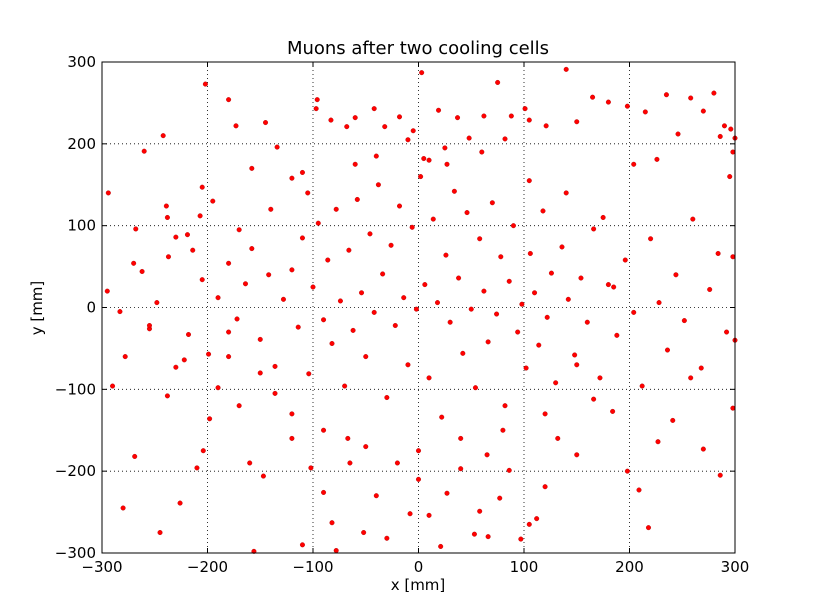 This screenshot has width=815, height=615. I want to click on x-tick-label: −200, so click(207, 567).